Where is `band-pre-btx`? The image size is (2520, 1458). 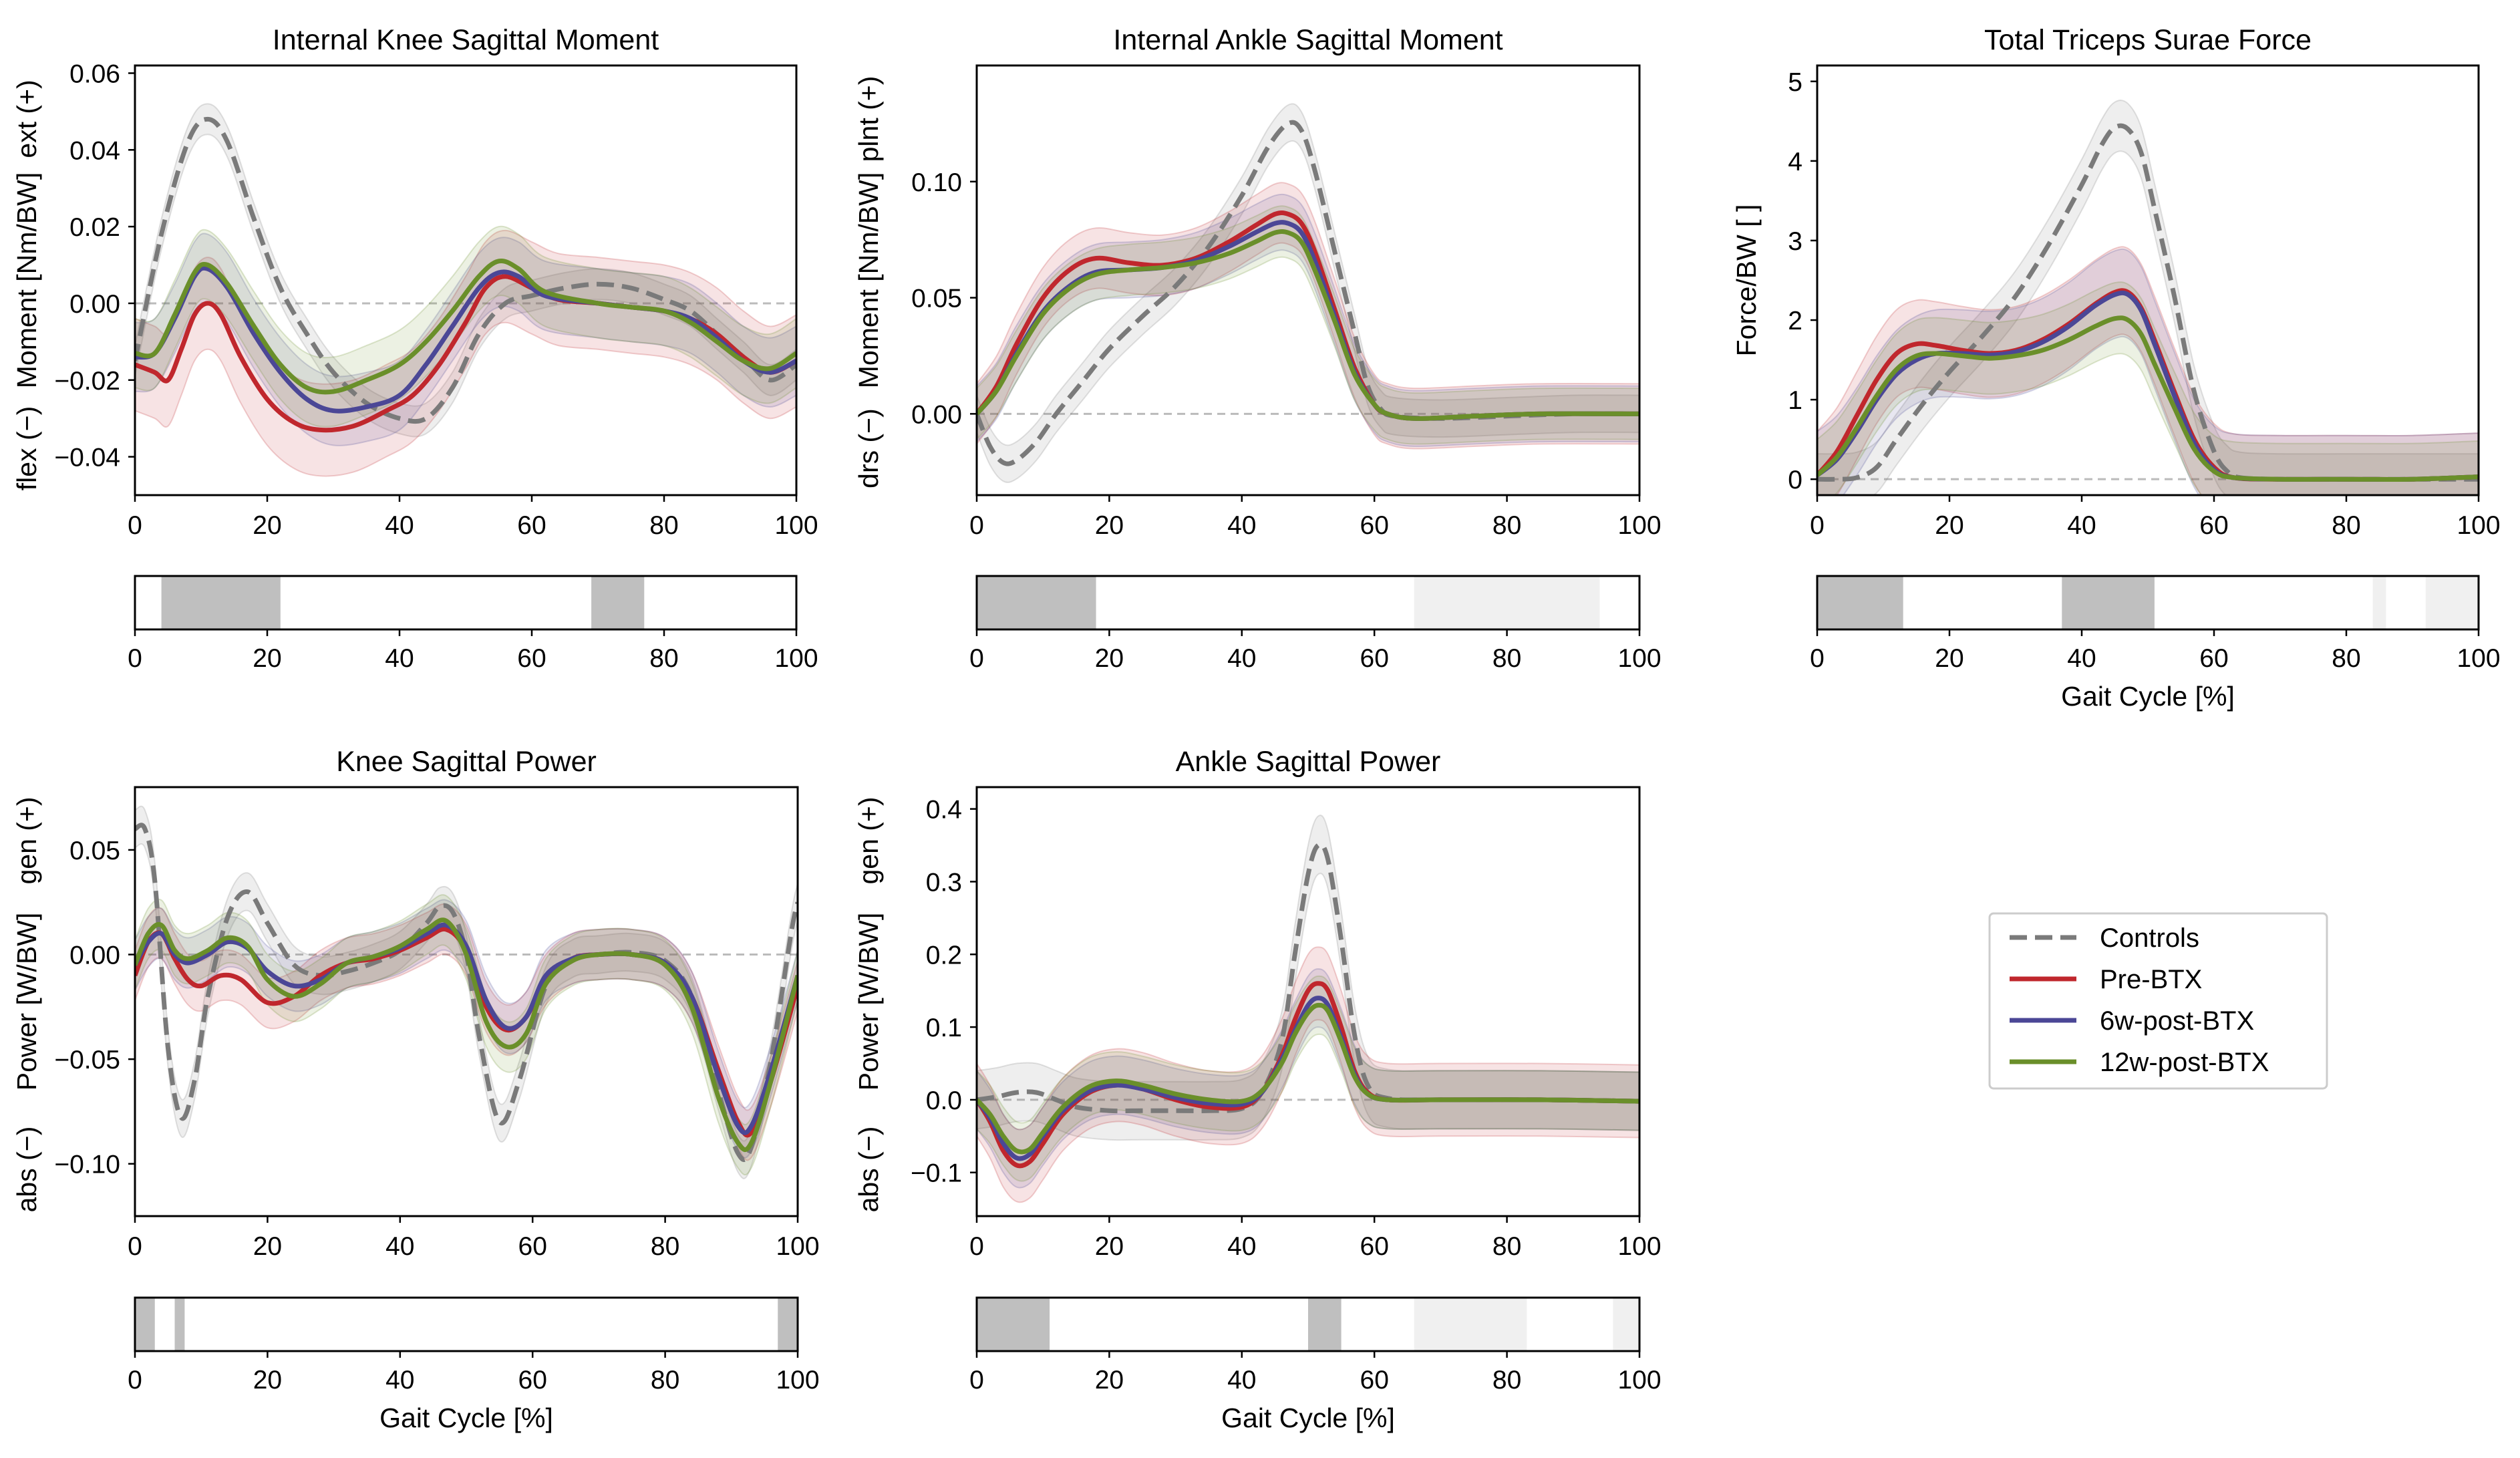 band-pre-btx is located at coordinates (1308, 316).